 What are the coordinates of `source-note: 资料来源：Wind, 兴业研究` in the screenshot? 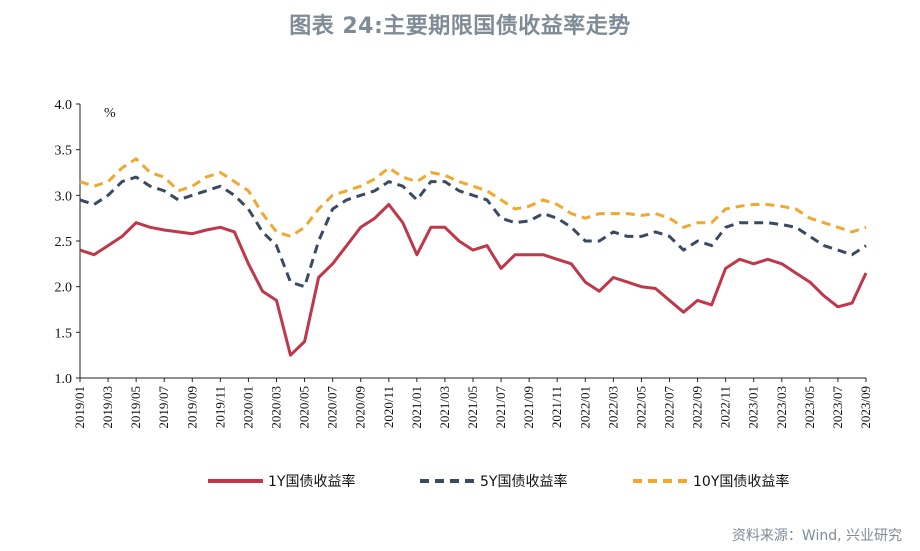 It's located at (816, 536).